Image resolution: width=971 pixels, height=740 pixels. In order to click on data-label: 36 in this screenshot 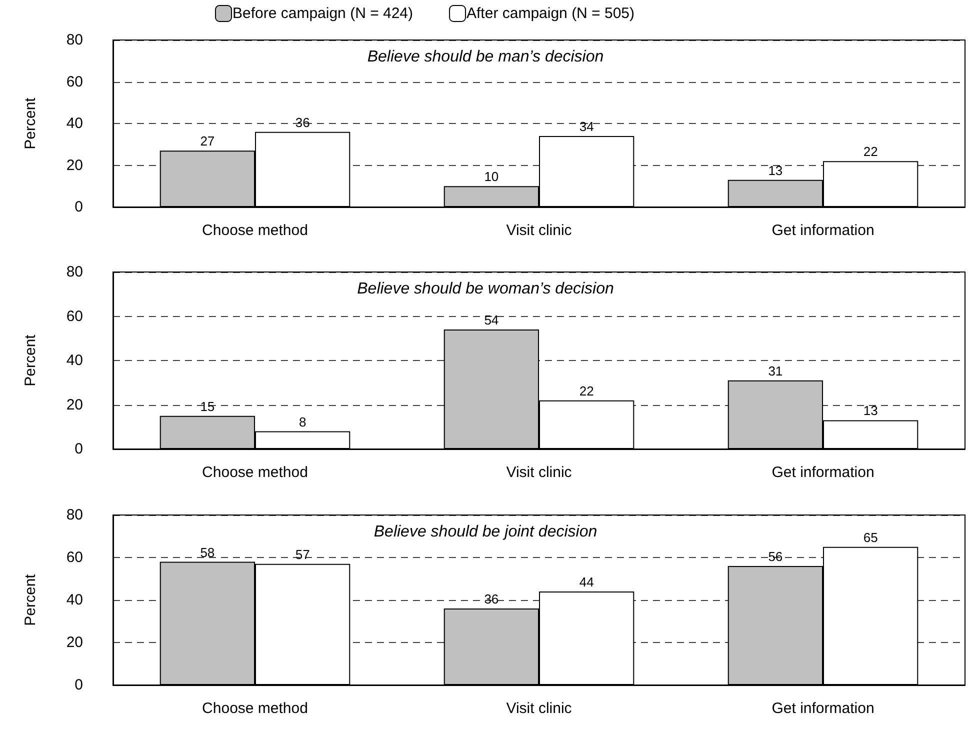, I will do `click(491, 599)`.